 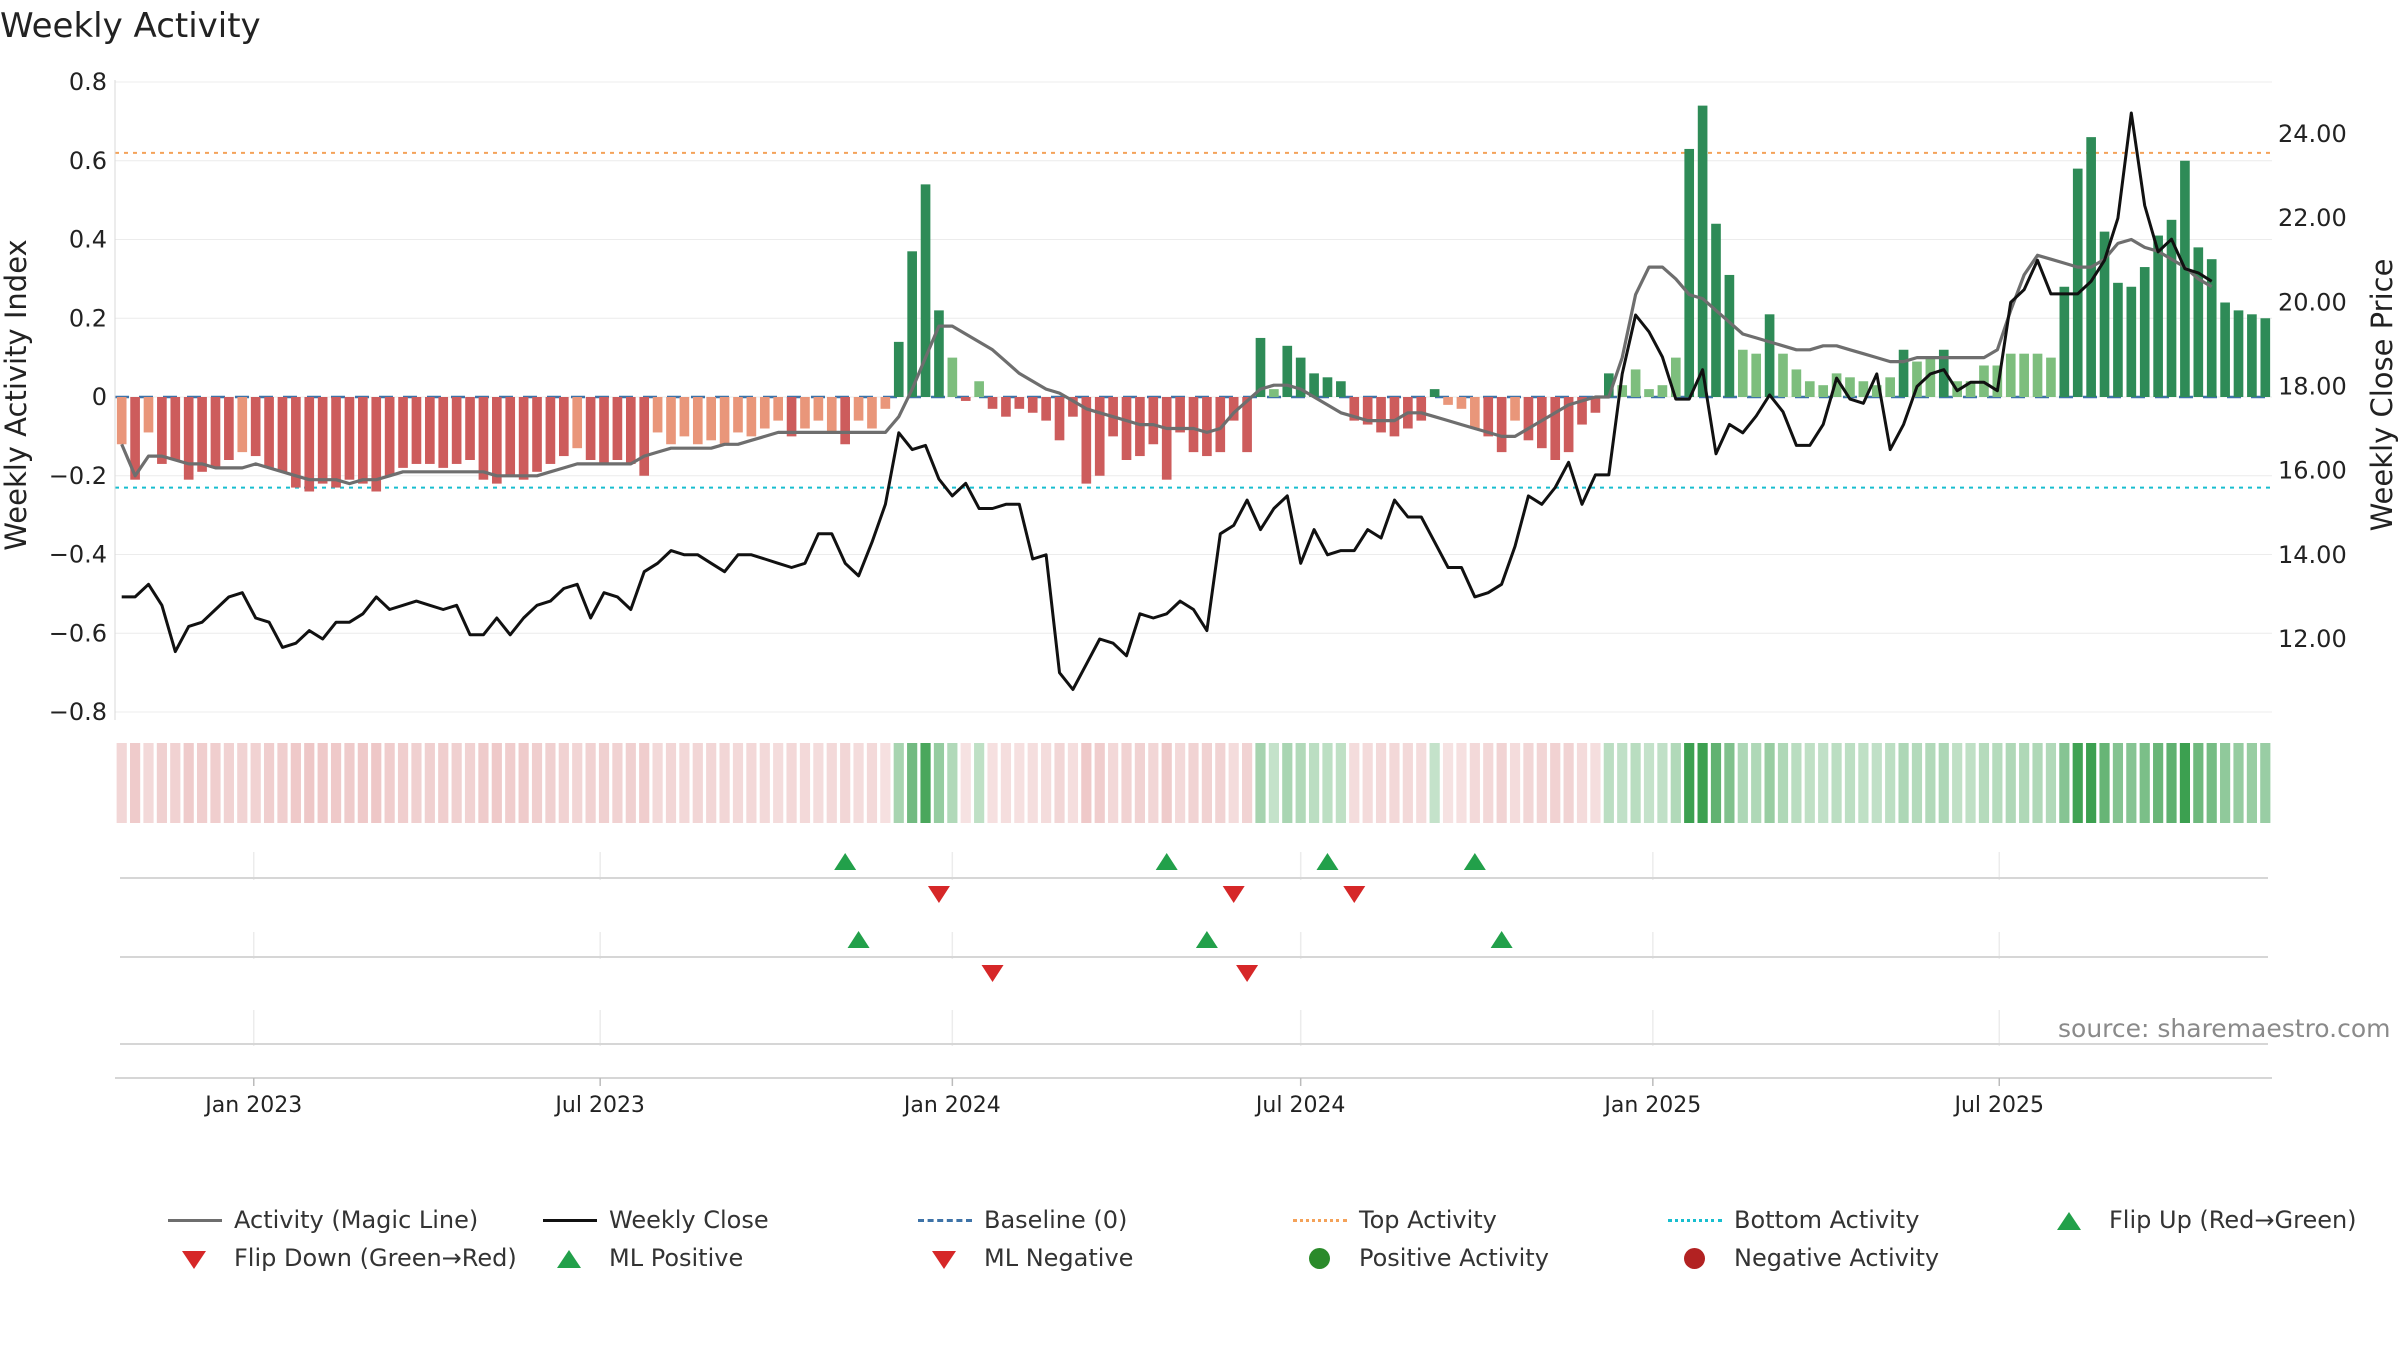 What do you see at coordinates (130, 26) in the screenshot?
I see `chart-title: Weekly Activity` at bounding box center [130, 26].